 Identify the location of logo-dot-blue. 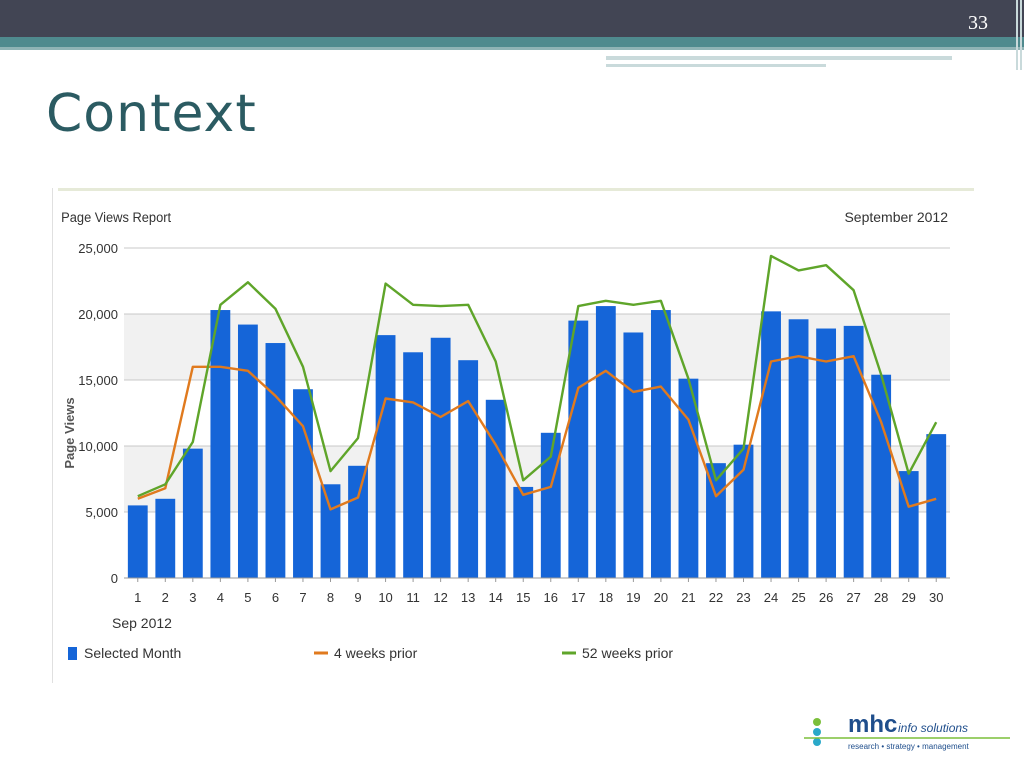
(817, 732).